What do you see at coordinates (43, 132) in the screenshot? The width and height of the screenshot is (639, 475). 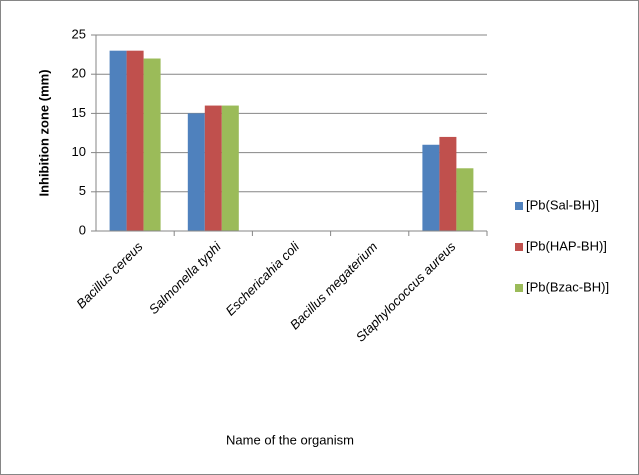 I see `y-axis-title: Inhibition zone (mm)` at bounding box center [43, 132].